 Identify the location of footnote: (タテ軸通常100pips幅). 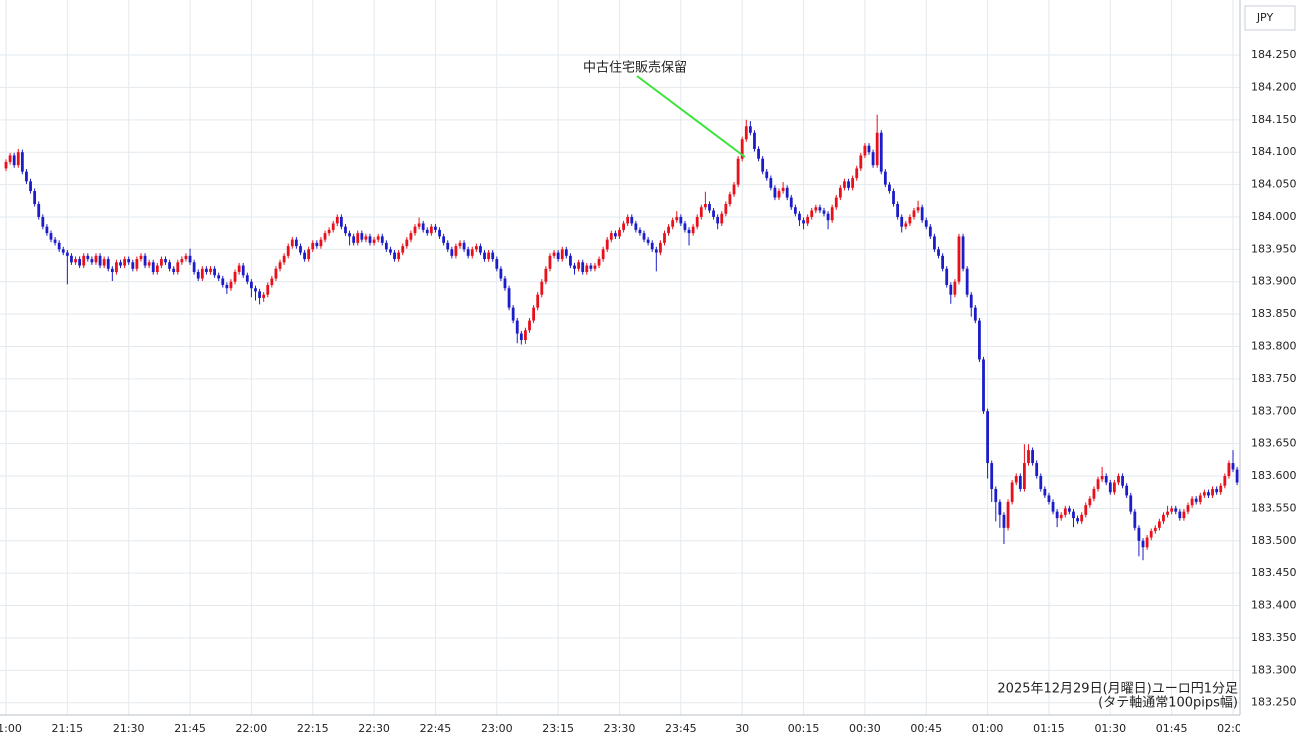
(1168, 703).